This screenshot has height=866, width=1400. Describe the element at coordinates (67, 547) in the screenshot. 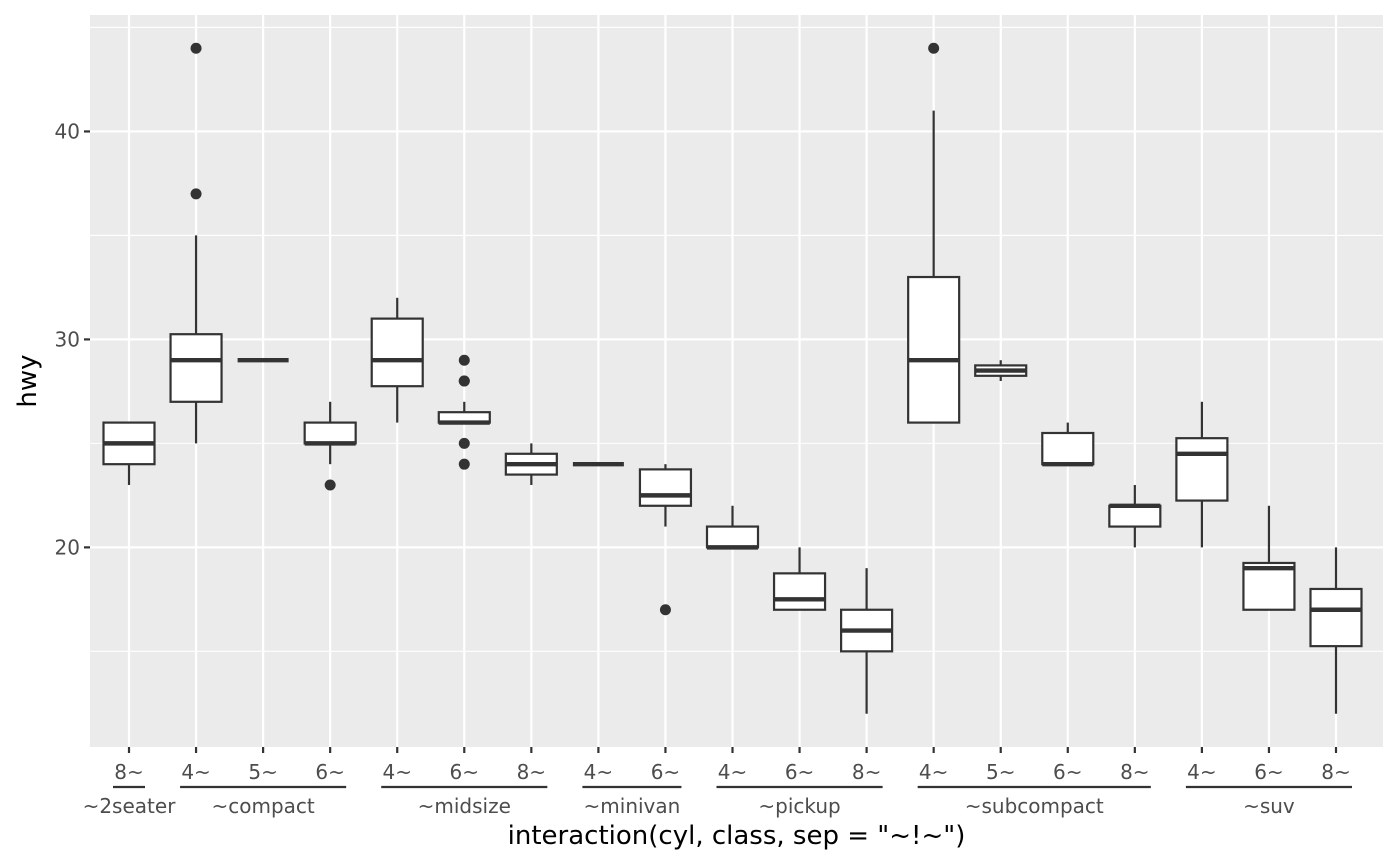

I see `y-tick-label: 20` at that location.